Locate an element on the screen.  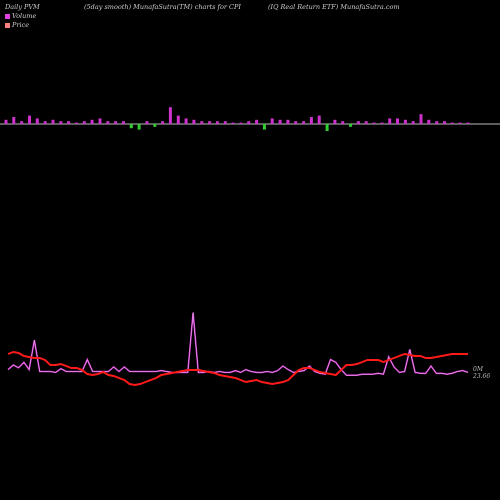
volume-line-highlight is located at coordinates (238, 344).